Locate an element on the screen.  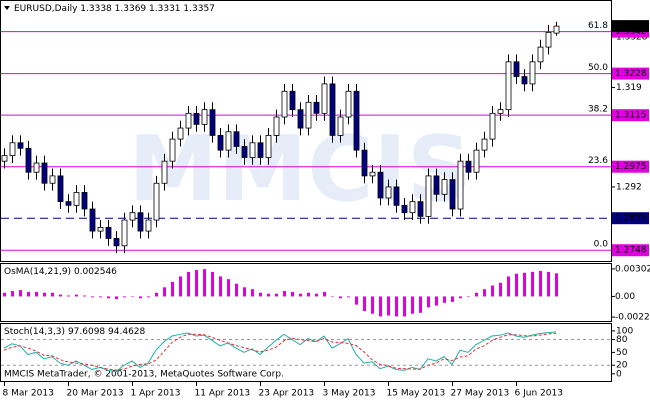
osma-frame is located at coordinates (306, 292).